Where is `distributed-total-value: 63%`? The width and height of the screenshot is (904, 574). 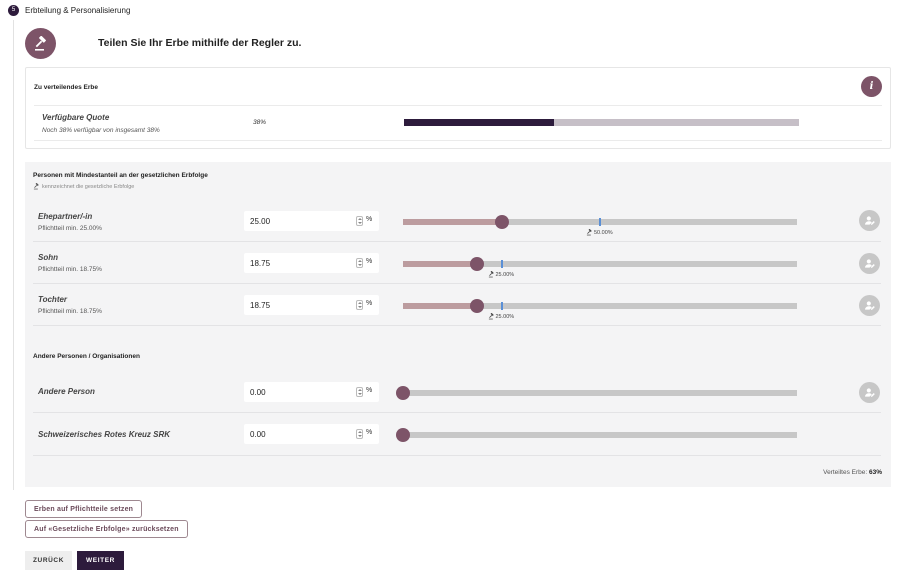 distributed-total-value: 63% is located at coordinates (875, 472).